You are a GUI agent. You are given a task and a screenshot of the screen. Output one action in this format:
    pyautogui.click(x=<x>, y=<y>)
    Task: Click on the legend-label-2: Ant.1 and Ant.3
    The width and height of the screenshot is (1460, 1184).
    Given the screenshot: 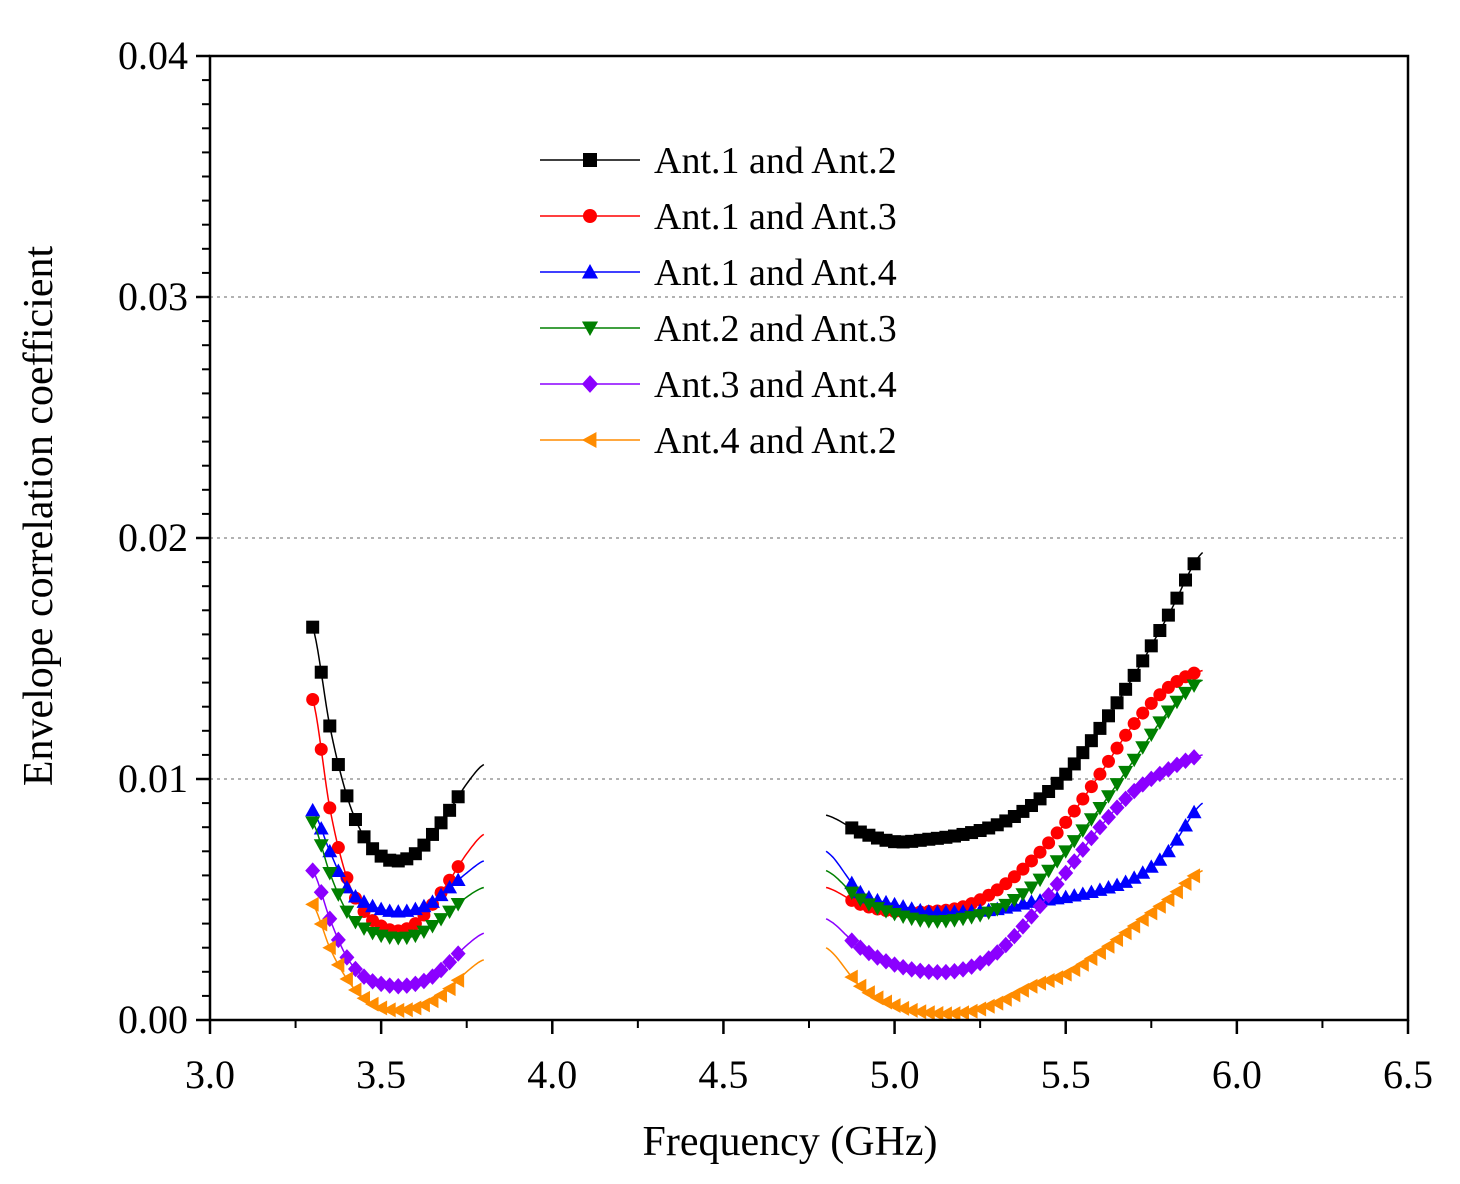 What is the action you would take?
    pyautogui.click(x=775, y=217)
    